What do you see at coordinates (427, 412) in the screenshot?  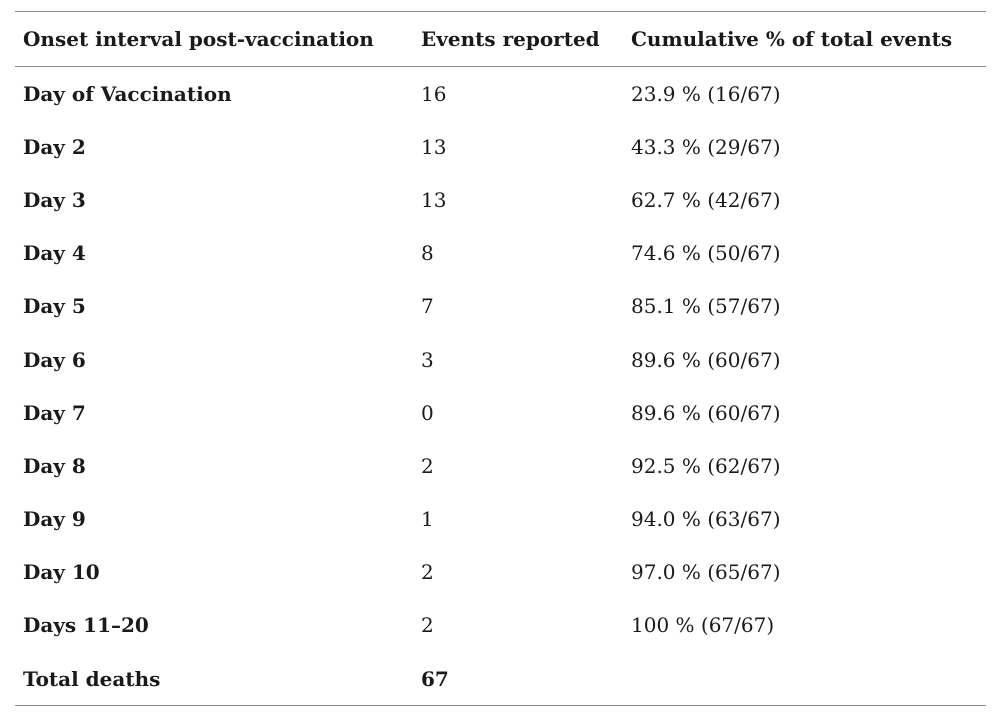 I see `row-events: 0` at bounding box center [427, 412].